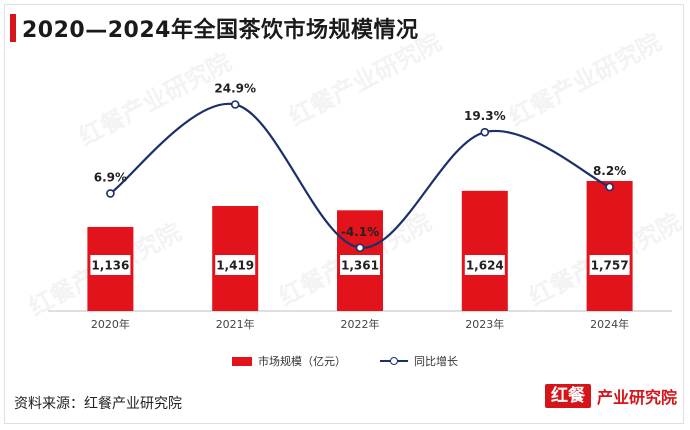 The image size is (690, 430). What do you see at coordinates (394, 361) in the screenshot?
I see `legend-line-swatch` at bounding box center [394, 361].